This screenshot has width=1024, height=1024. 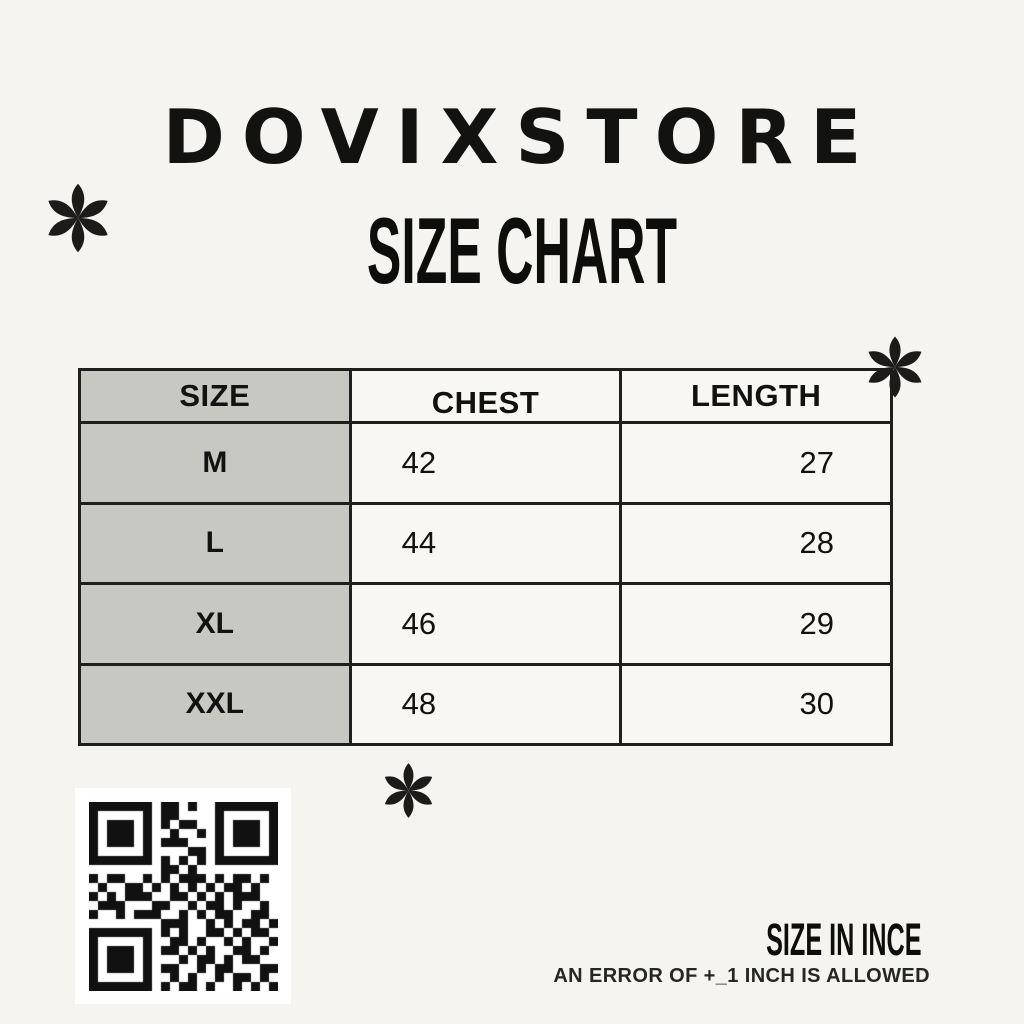 I want to click on page-title: SIZE CHART, so click(x=522, y=250).